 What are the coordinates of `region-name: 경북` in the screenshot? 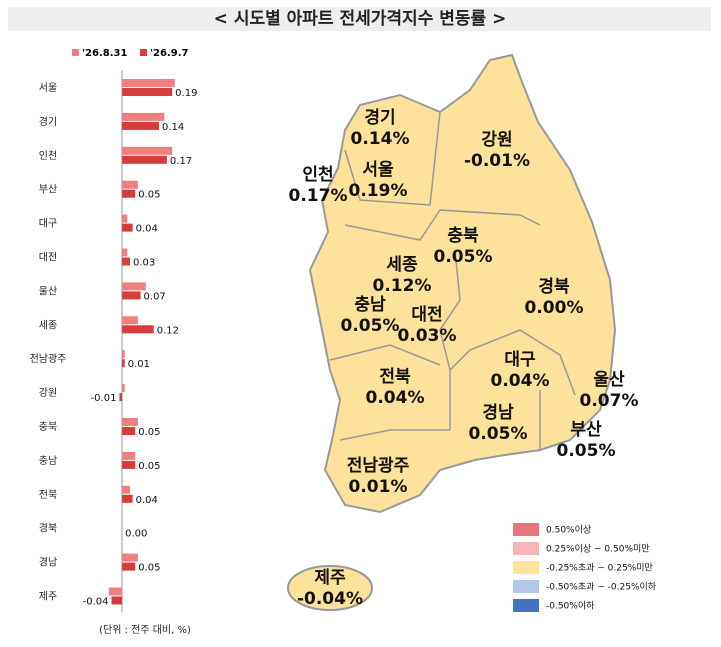 It's located at (554, 287).